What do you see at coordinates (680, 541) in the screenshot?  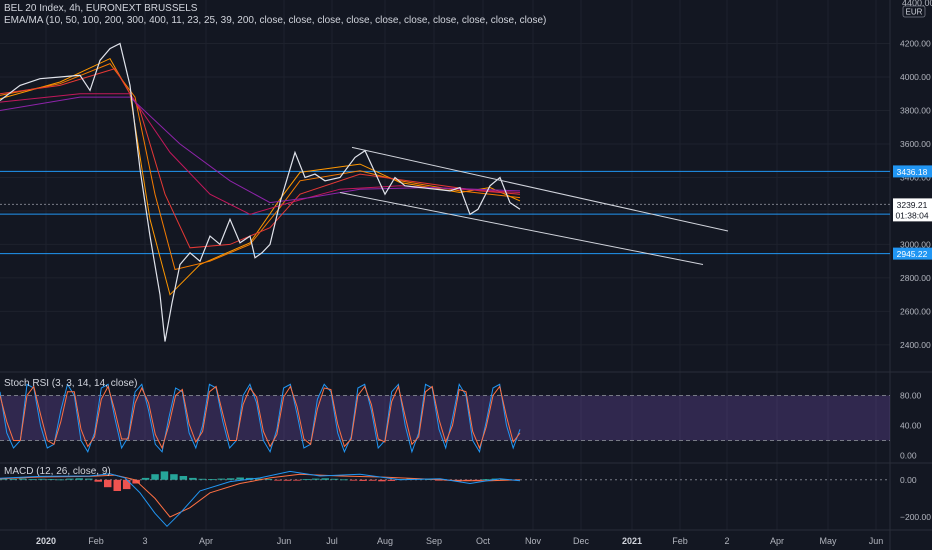 I see `time-tick-label-12: Feb` at bounding box center [680, 541].